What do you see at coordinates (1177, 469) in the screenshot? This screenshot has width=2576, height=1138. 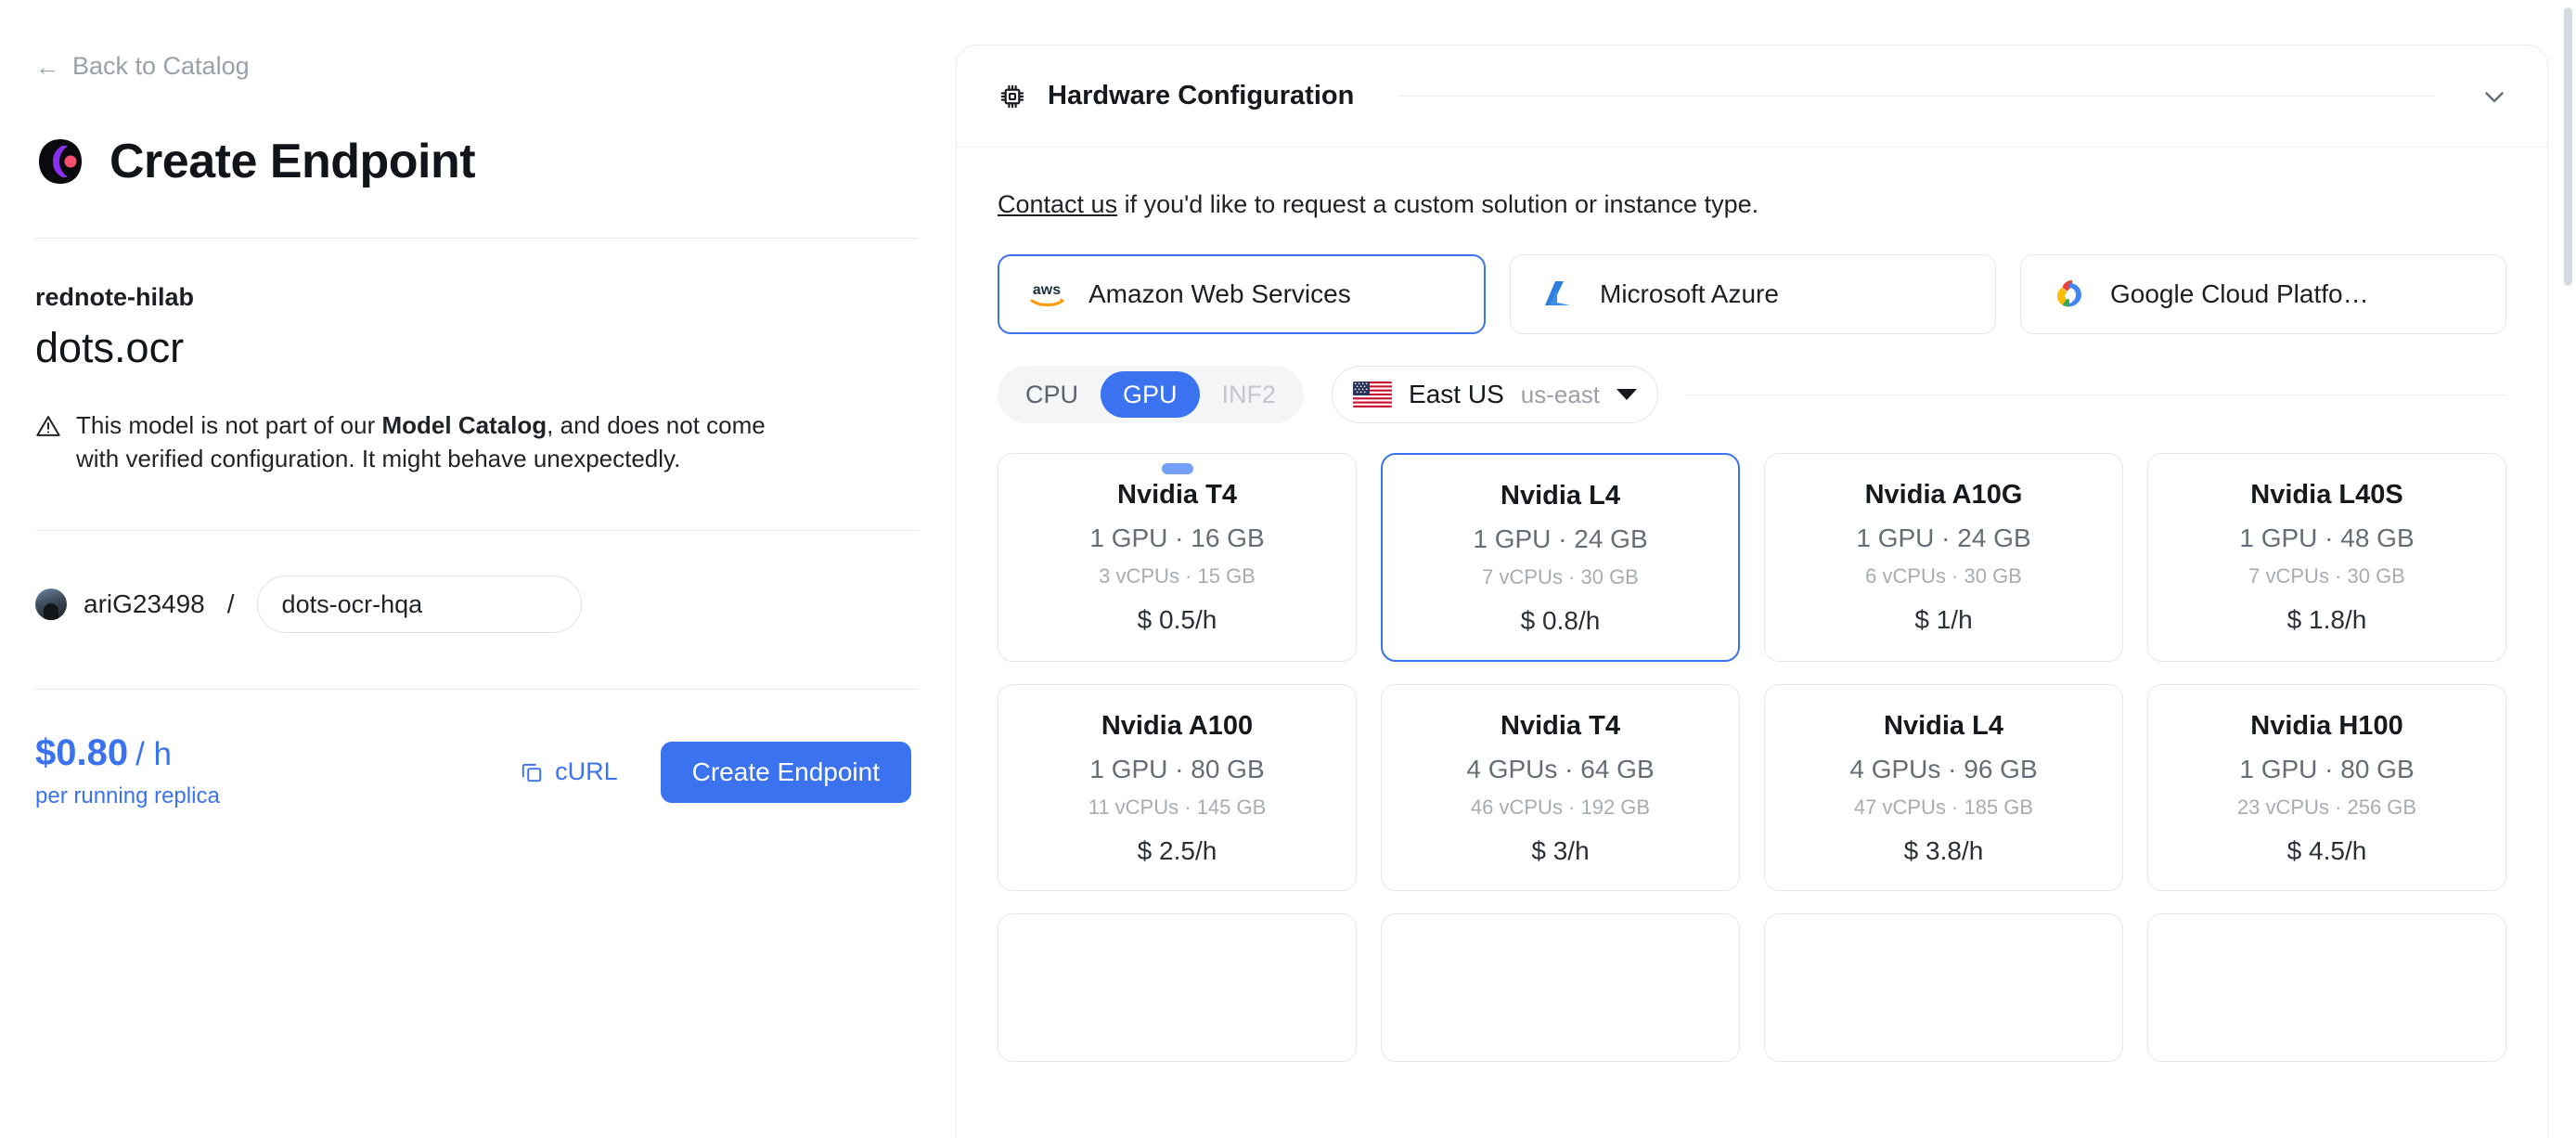 I see `recommended-badge` at bounding box center [1177, 469].